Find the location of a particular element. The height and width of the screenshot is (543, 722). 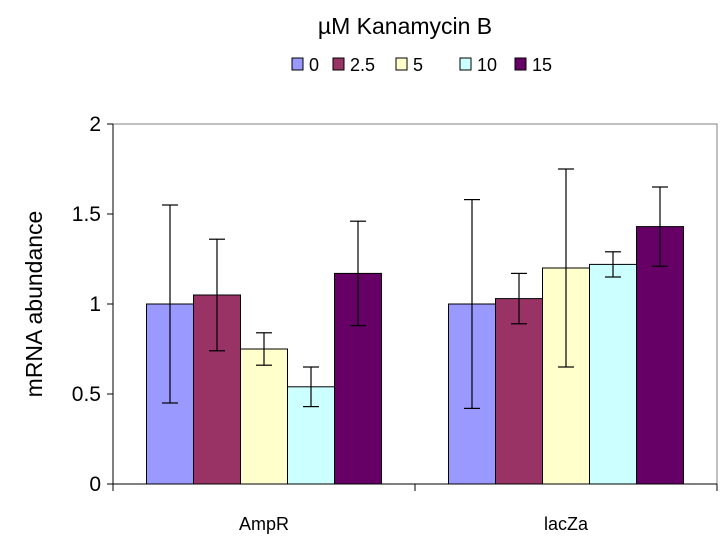

legend-label-2.5: 2.5 is located at coordinates (362, 65).